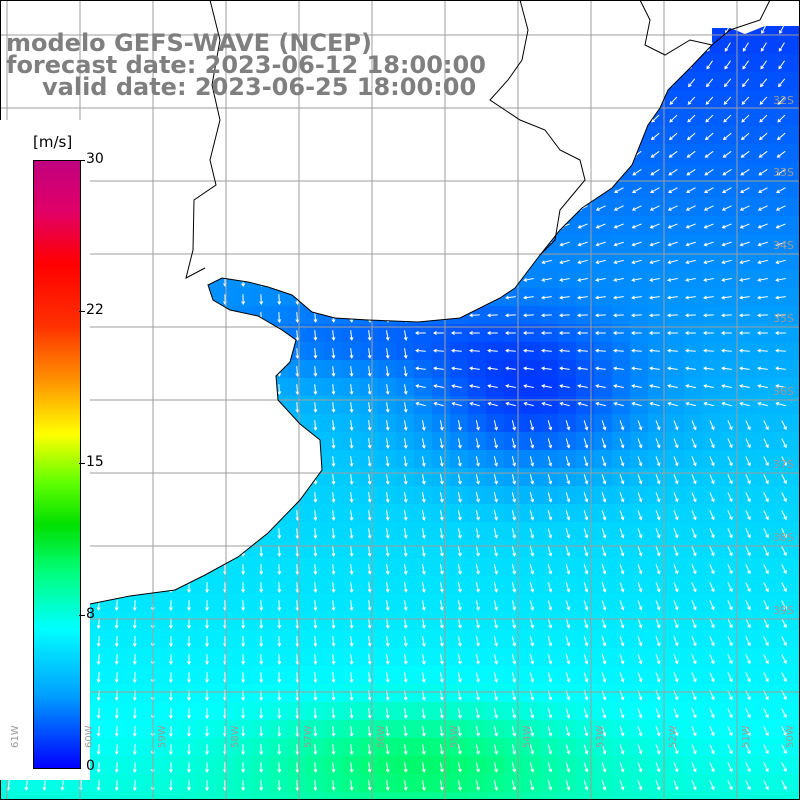 This screenshot has width=800, height=800. What do you see at coordinates (783, 245) in the screenshot?
I see `lat-label: 34S` at bounding box center [783, 245].